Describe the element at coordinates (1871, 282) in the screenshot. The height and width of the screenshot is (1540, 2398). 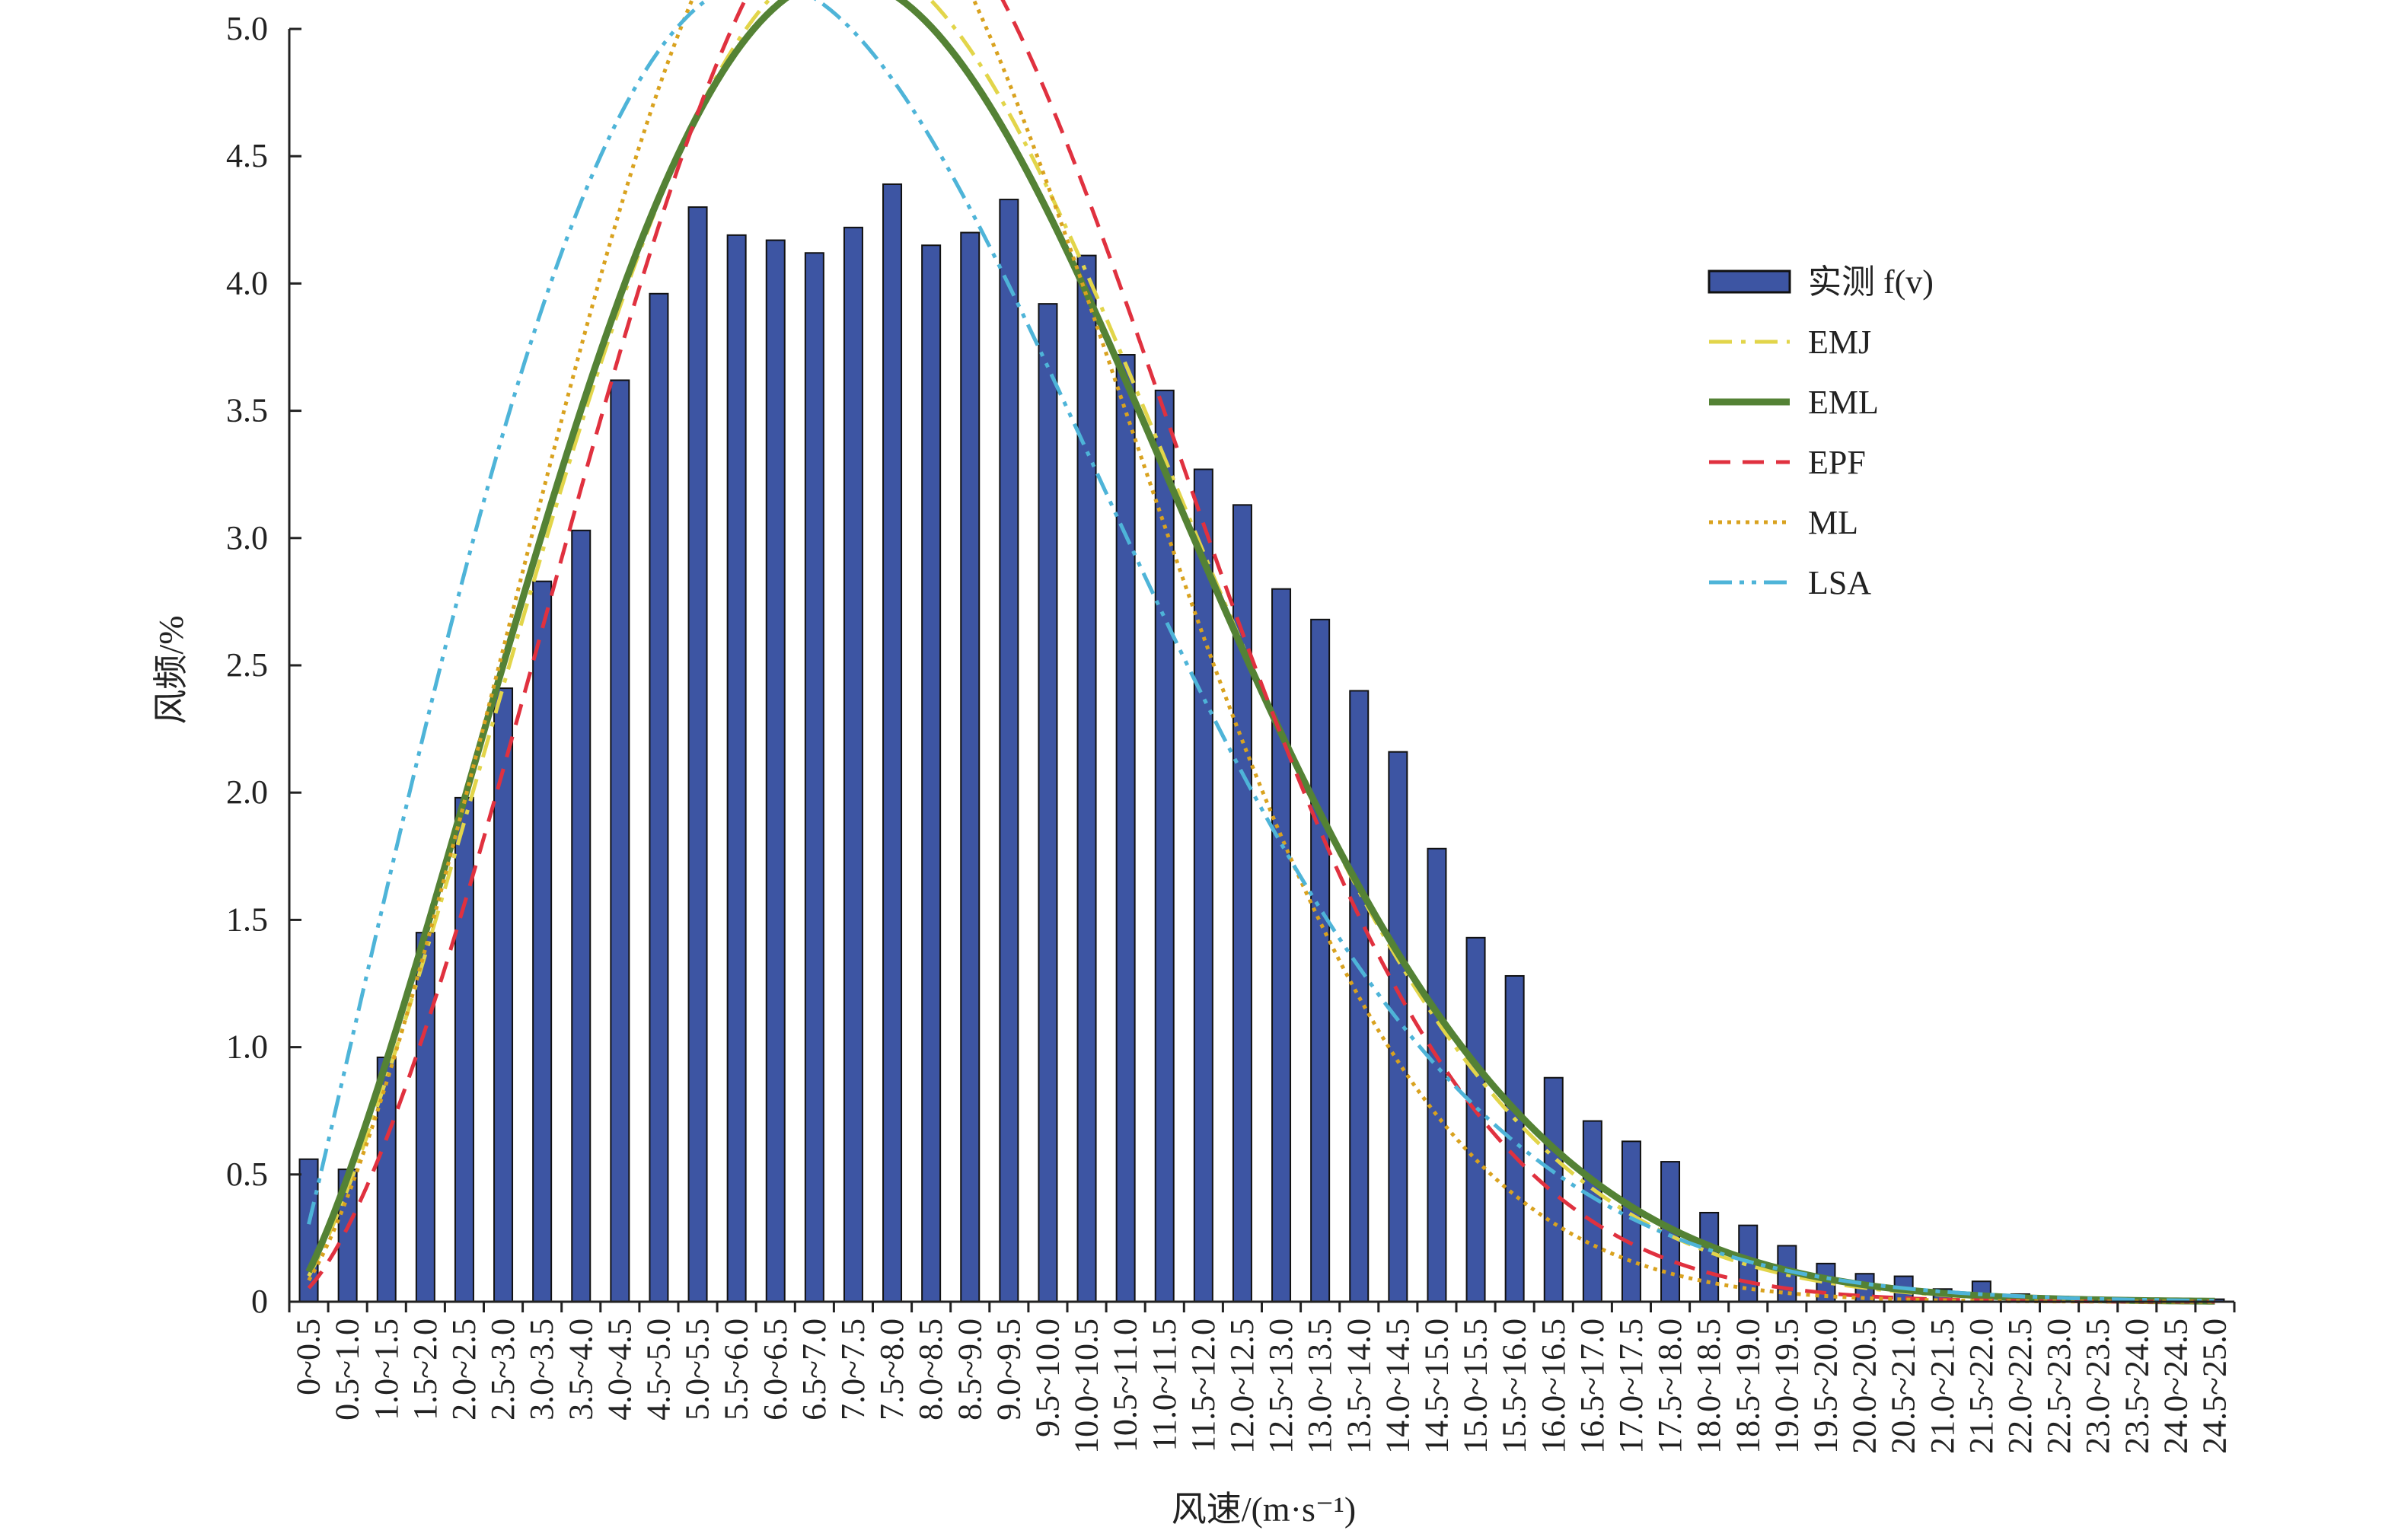
I see `legend-label: 实测 f(v)` at that location.